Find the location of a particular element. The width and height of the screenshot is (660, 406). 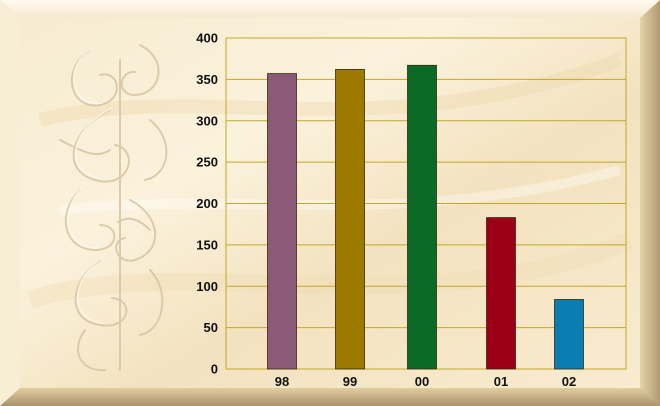

bevel-top is located at coordinates (330, 9).